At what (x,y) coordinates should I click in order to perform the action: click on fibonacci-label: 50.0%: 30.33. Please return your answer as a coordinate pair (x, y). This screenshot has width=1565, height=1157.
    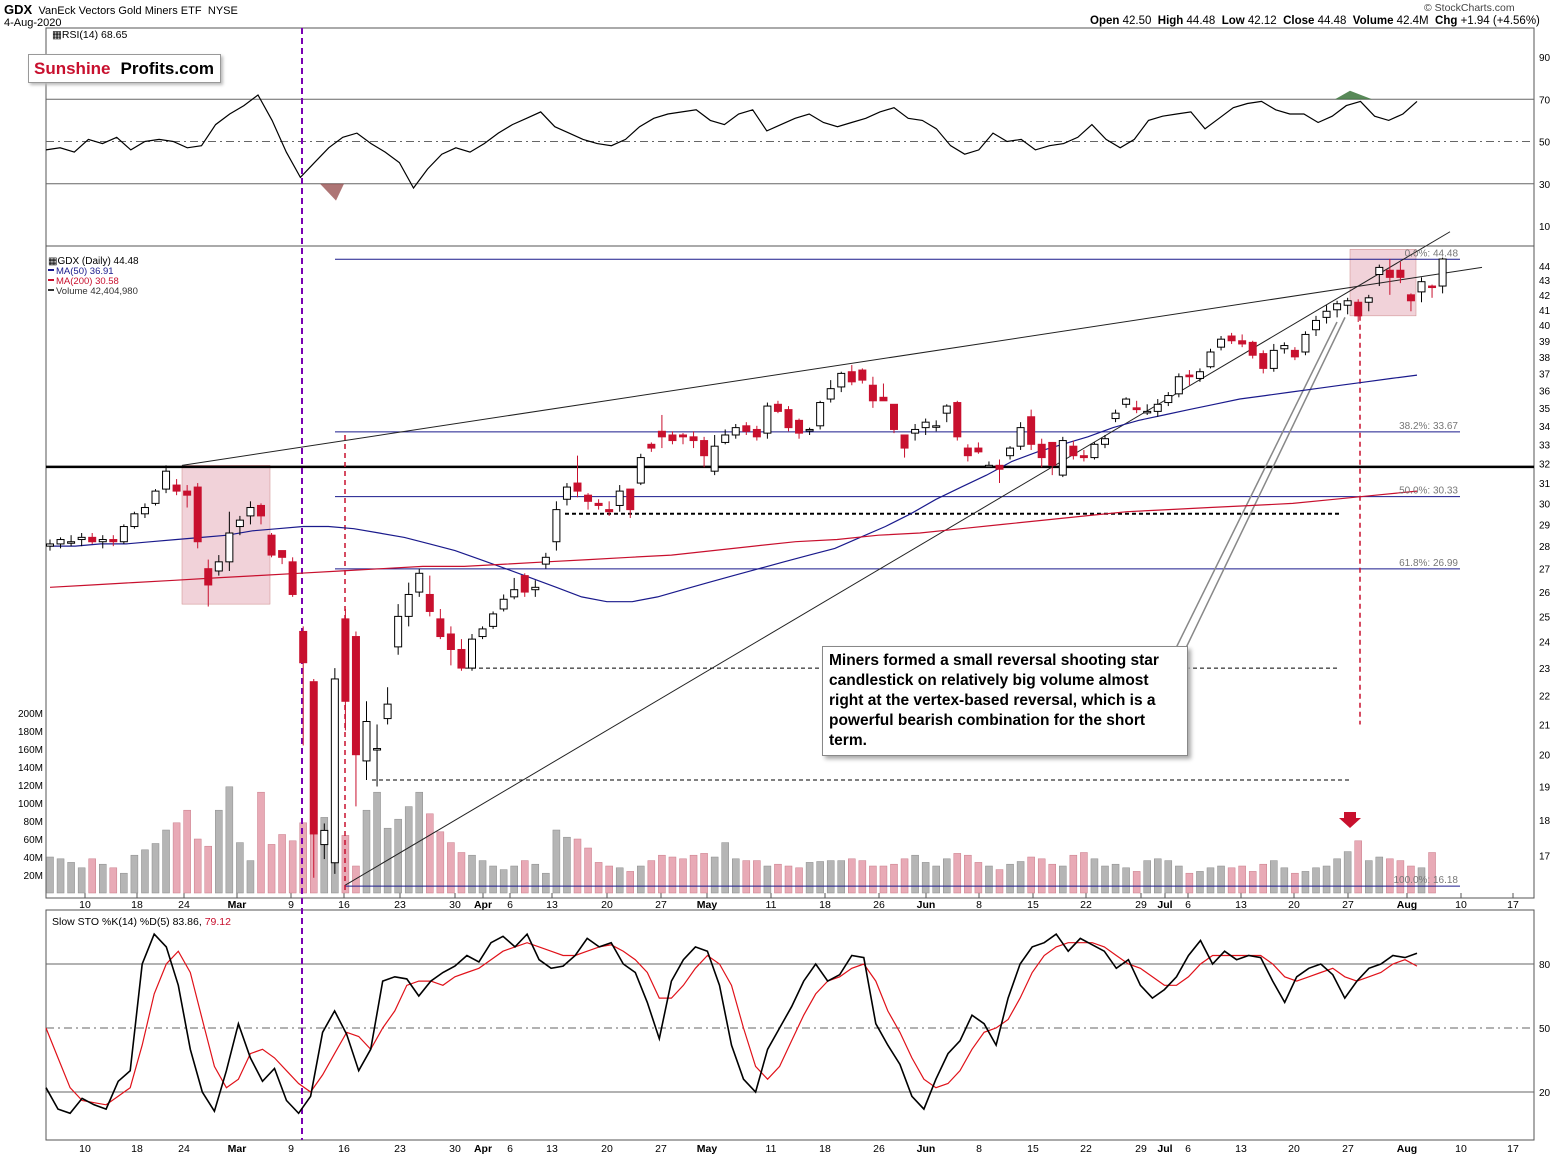
    Looking at the image, I should click on (1428, 491).